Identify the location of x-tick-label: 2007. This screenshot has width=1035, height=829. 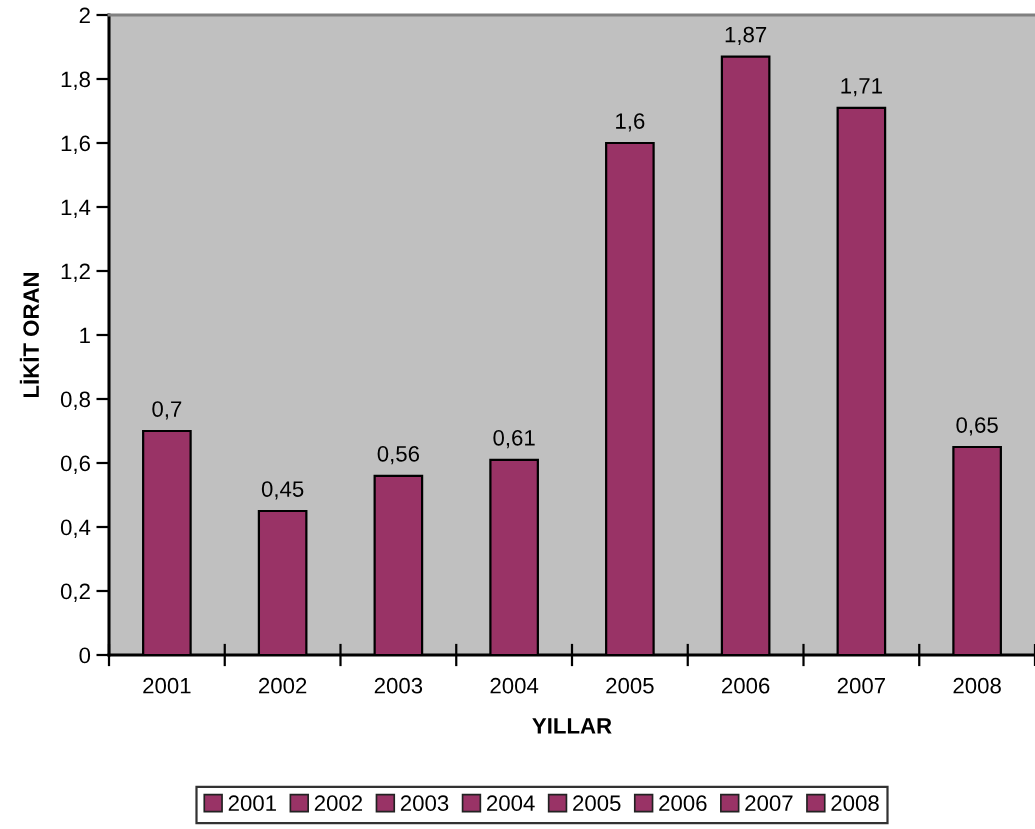
(861, 685).